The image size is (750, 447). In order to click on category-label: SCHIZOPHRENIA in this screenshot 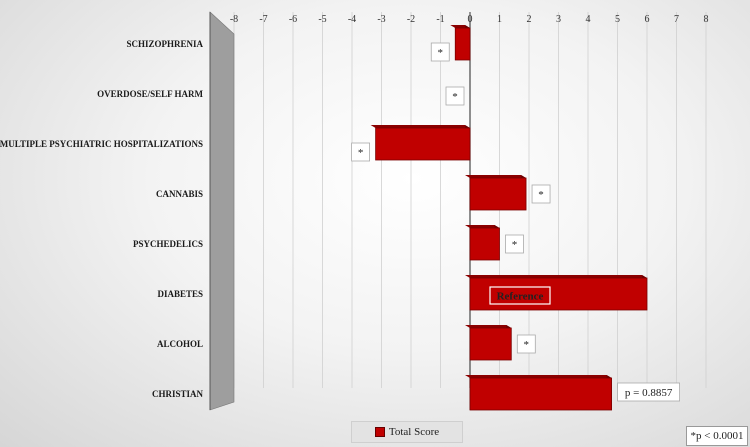, I will do `click(164, 44)`.